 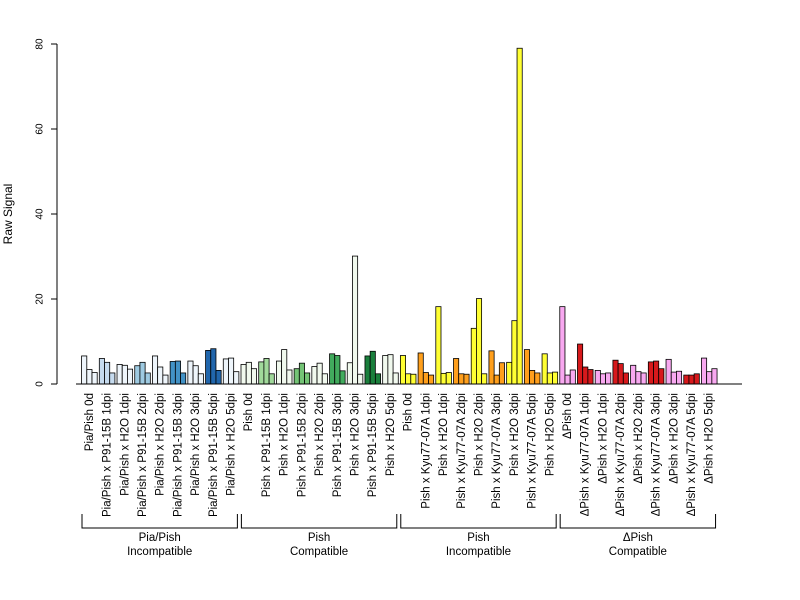 What do you see at coordinates (338, 445) in the screenshot?
I see `category-label: Pish x P91-15B 3dpi` at bounding box center [338, 445].